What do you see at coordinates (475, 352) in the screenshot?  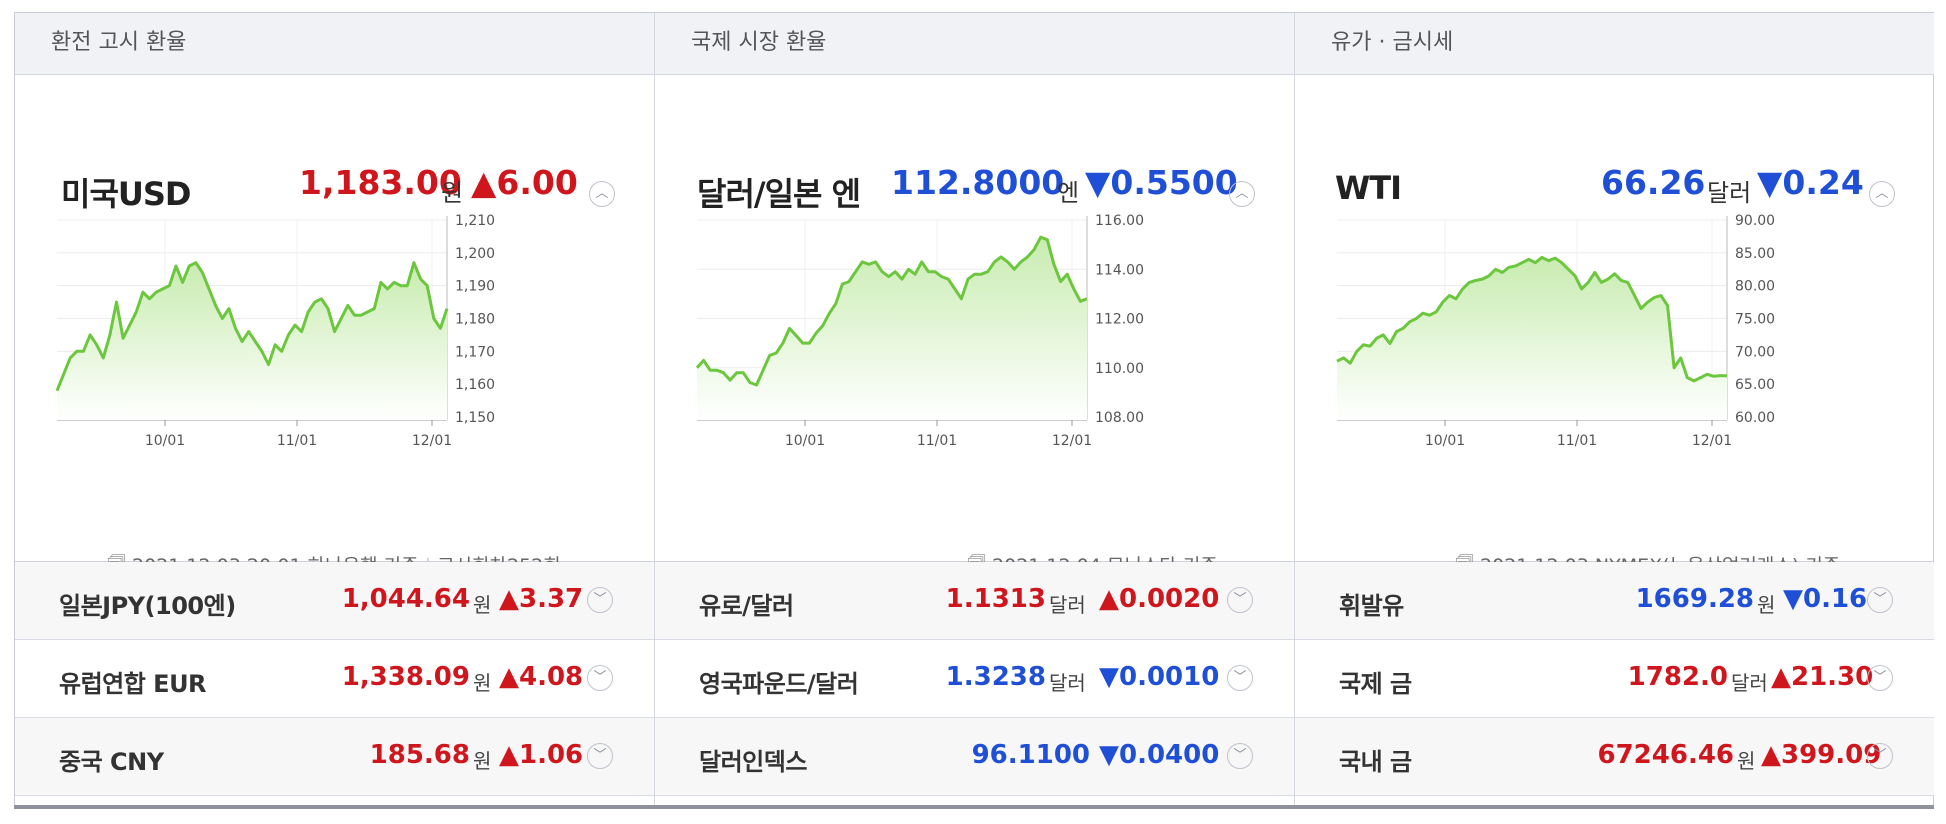 I see `y-tick-label: 1,170` at bounding box center [475, 352].